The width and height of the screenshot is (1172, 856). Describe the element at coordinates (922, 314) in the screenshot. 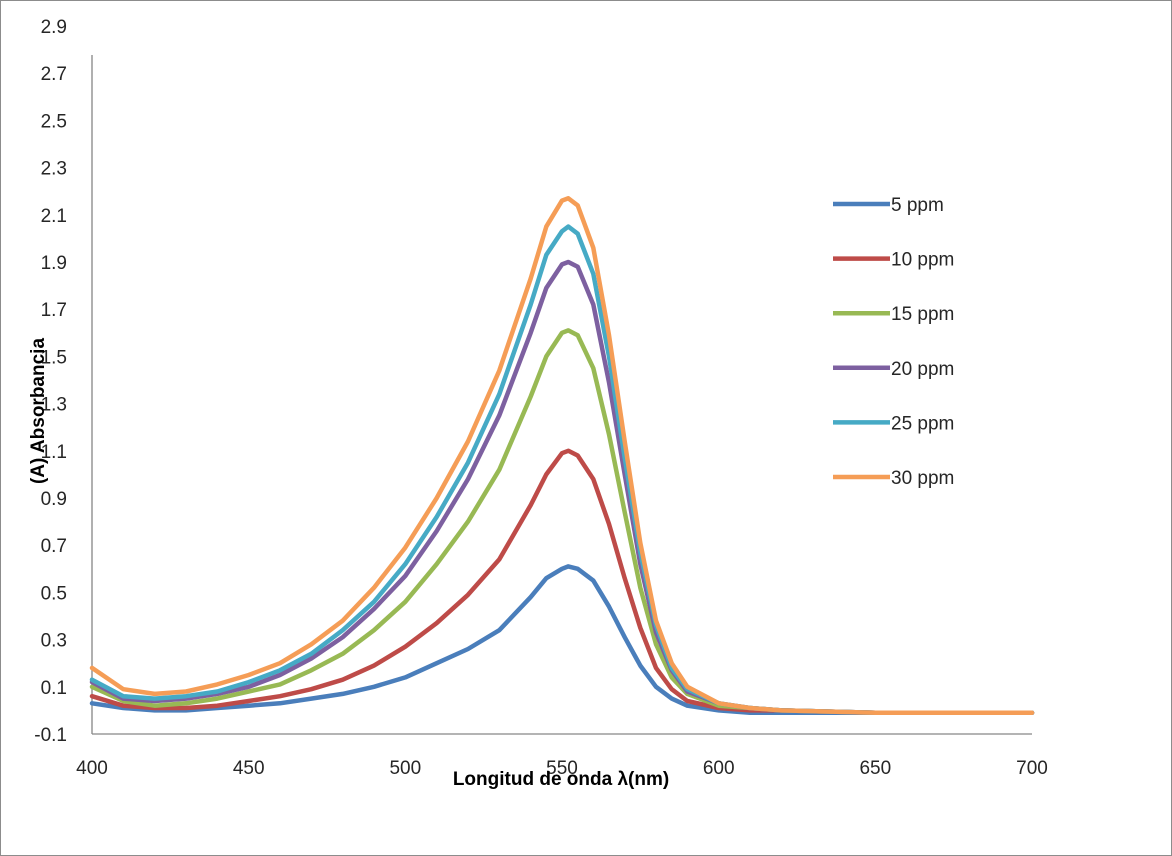

I see `legend-label: 15 ppm` at that location.